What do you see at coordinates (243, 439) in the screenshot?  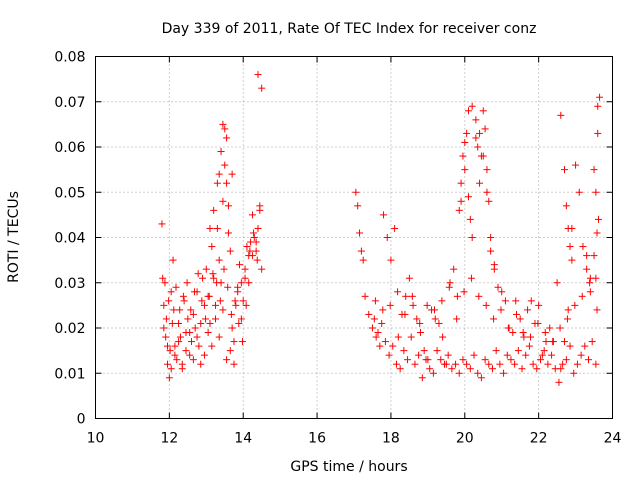 I see `x-tick-label: 14` at bounding box center [243, 439].